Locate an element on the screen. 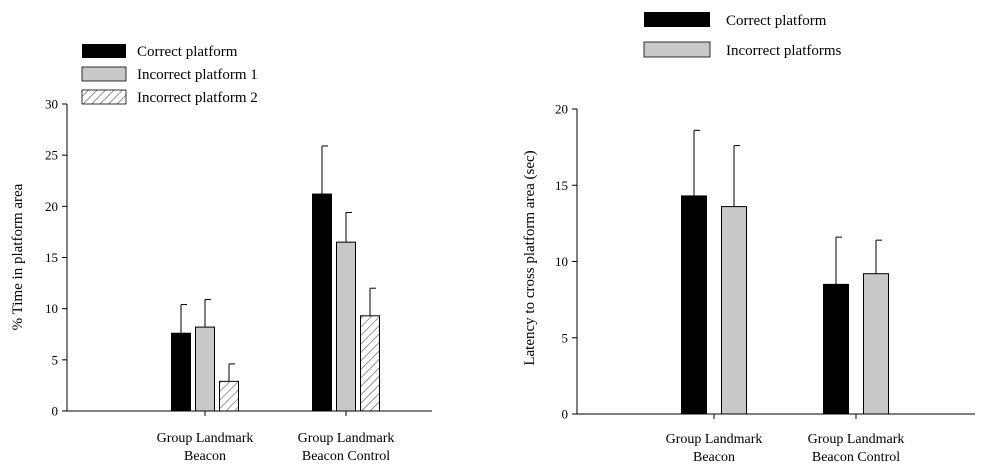  y-axis-title: Latency to cross platform area (sec) is located at coordinates (530, 257).